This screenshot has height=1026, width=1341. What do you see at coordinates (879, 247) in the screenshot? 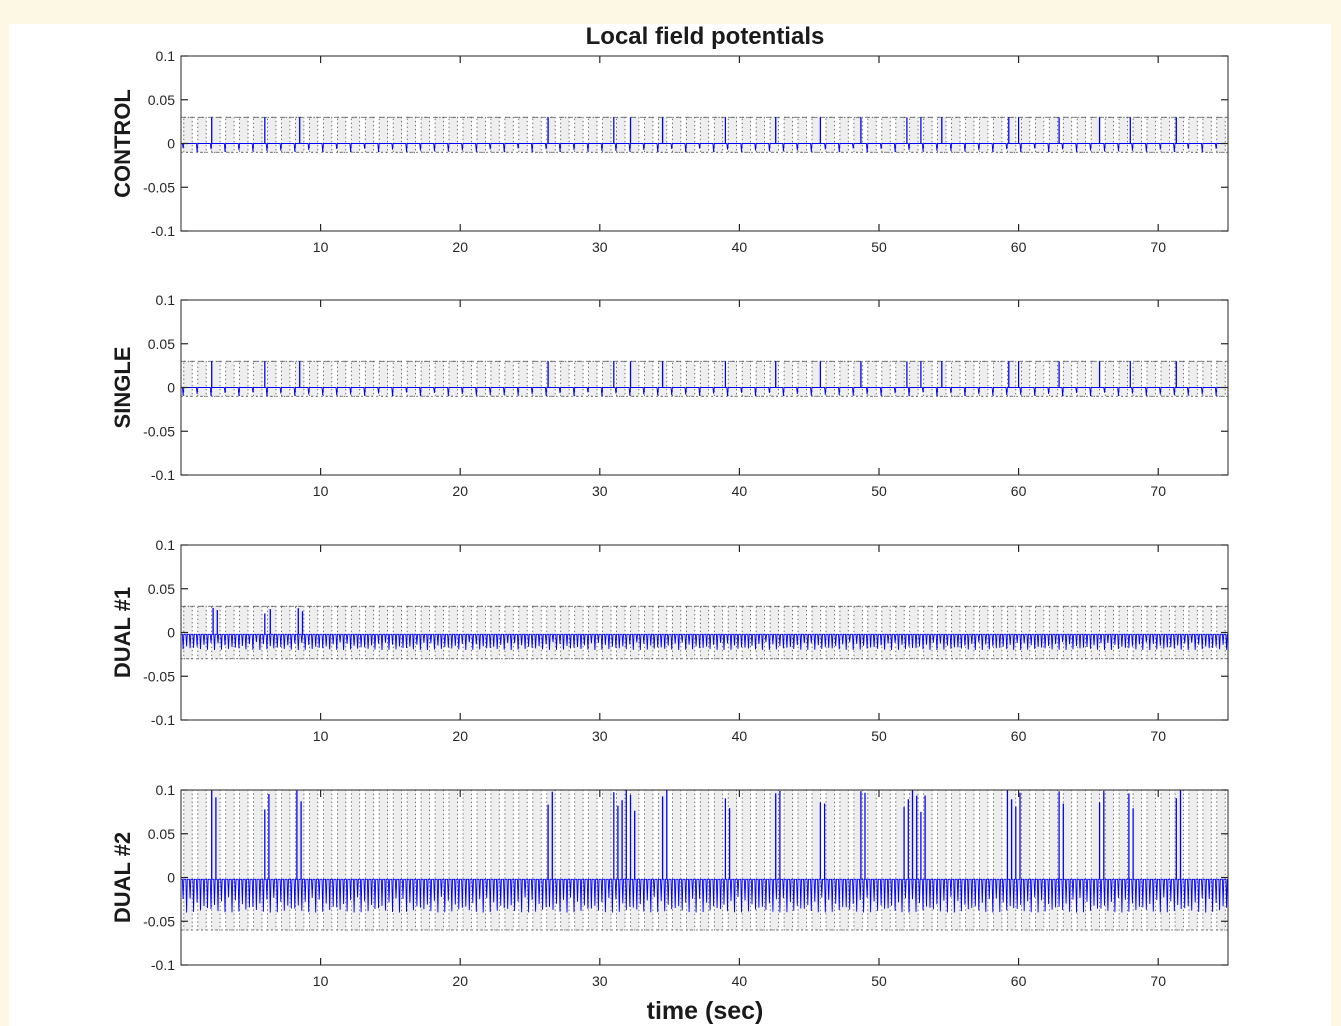
I see `x-tick-label: 50` at bounding box center [879, 247].